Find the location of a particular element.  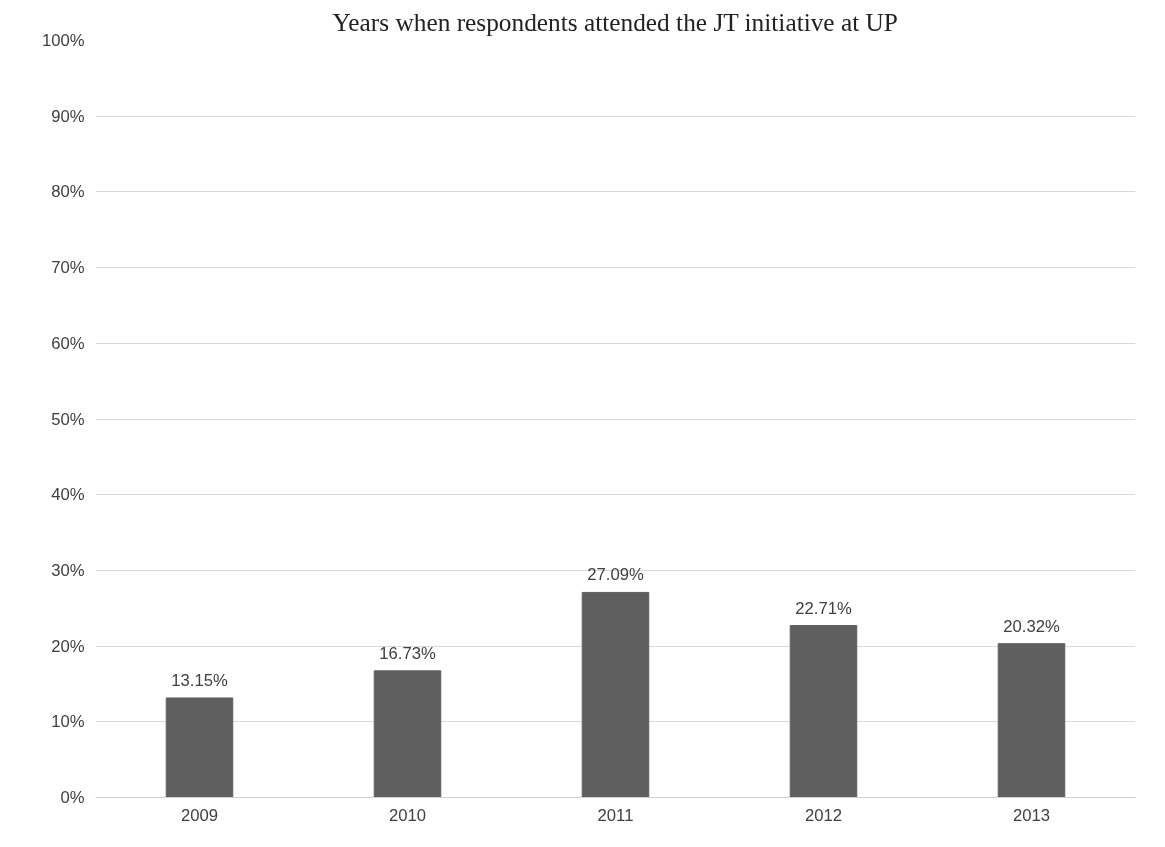

x-tick-label: 2013 is located at coordinates (1031, 815).